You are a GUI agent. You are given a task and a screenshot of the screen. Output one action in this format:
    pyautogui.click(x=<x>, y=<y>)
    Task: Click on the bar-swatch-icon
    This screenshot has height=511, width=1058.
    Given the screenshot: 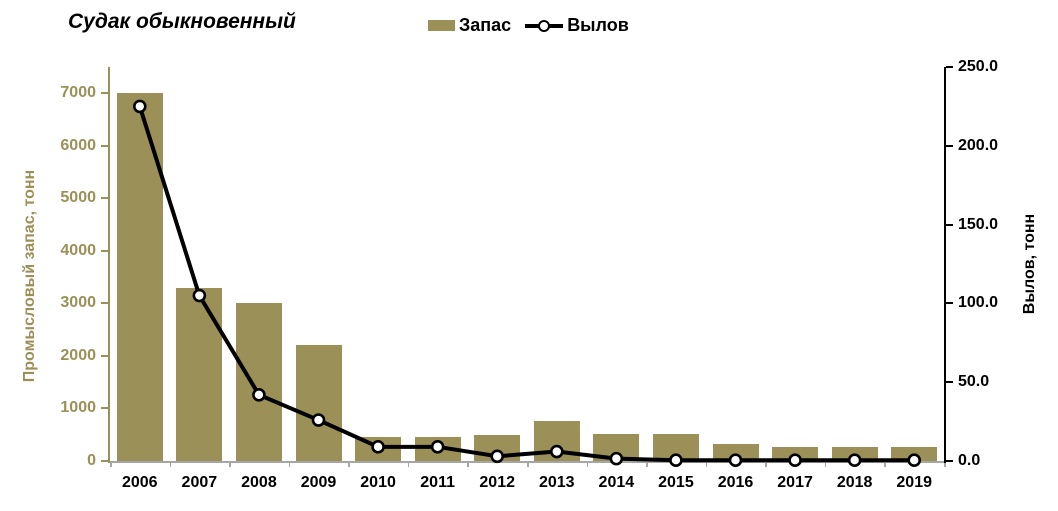 What is the action you would take?
    pyautogui.click(x=441, y=25)
    